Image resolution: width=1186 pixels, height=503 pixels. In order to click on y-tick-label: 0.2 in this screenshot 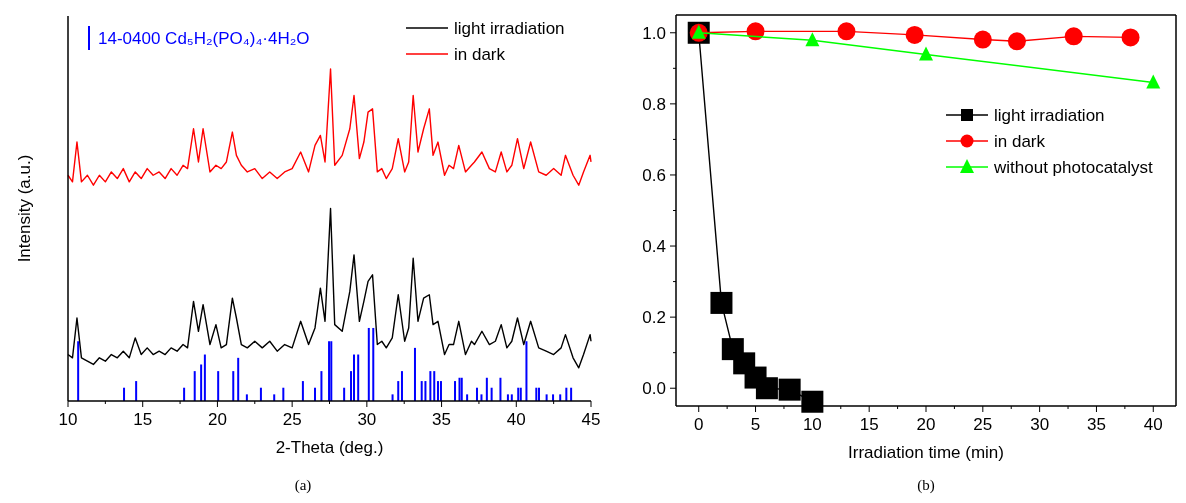, I will do `click(654, 318)`.